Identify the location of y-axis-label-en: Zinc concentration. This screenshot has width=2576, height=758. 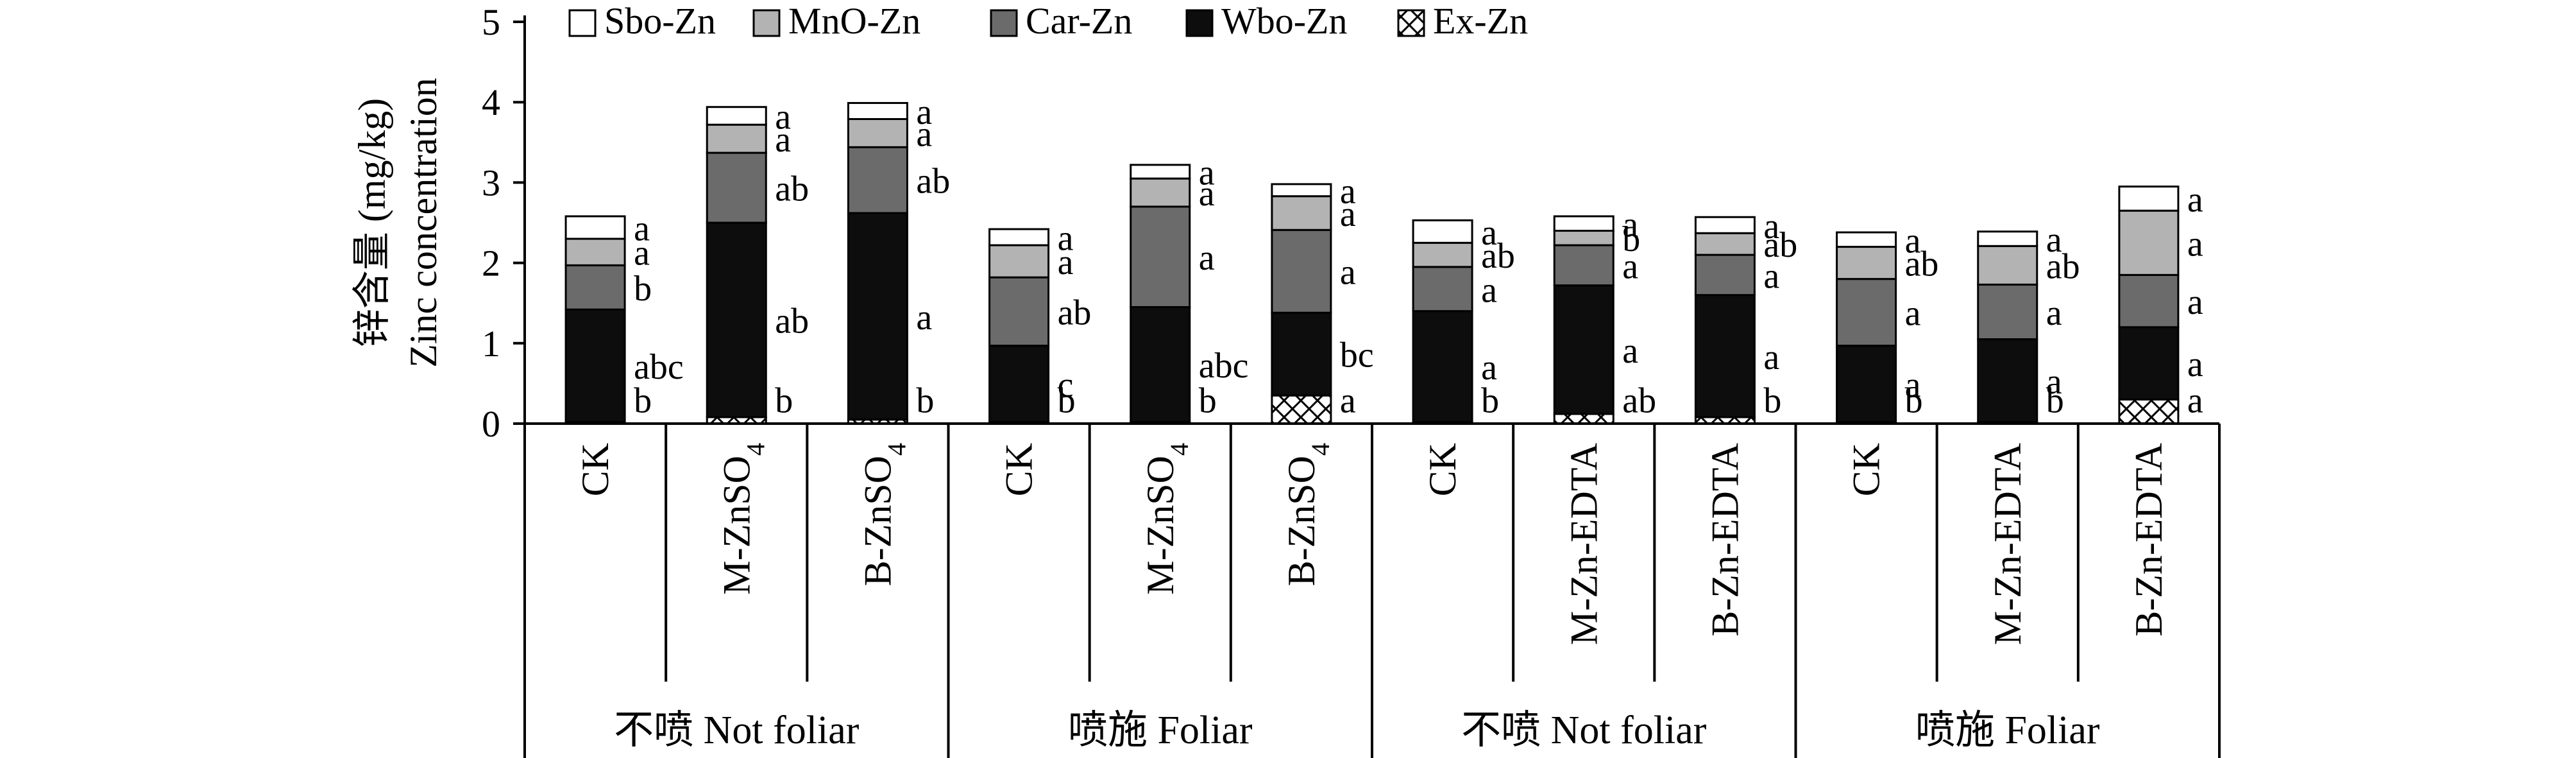
(423, 222).